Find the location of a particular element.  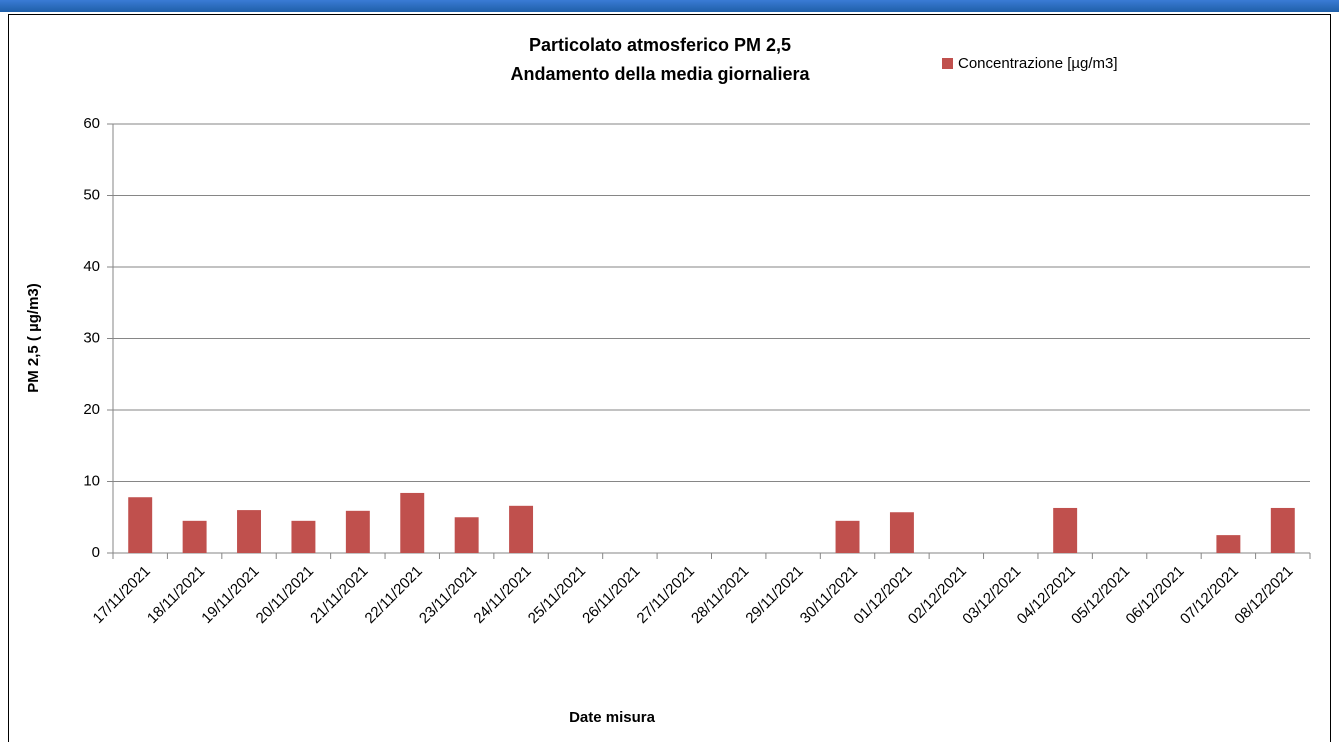

y-tick-label: 50 is located at coordinates (91, 194).